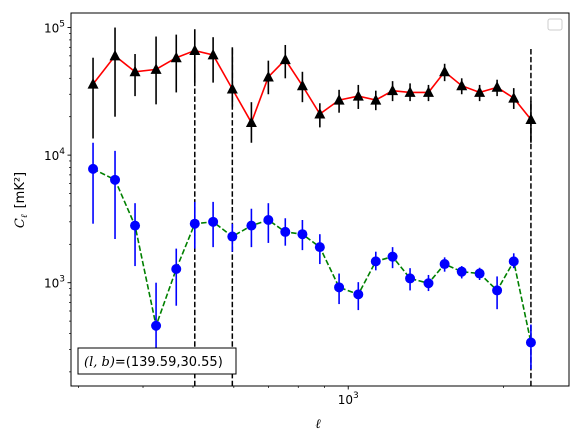 Image resolution: width=580 pixels, height=441 pixels. I want to click on annotation-text: (l, b)=(139.59,30.55), so click(153, 362).